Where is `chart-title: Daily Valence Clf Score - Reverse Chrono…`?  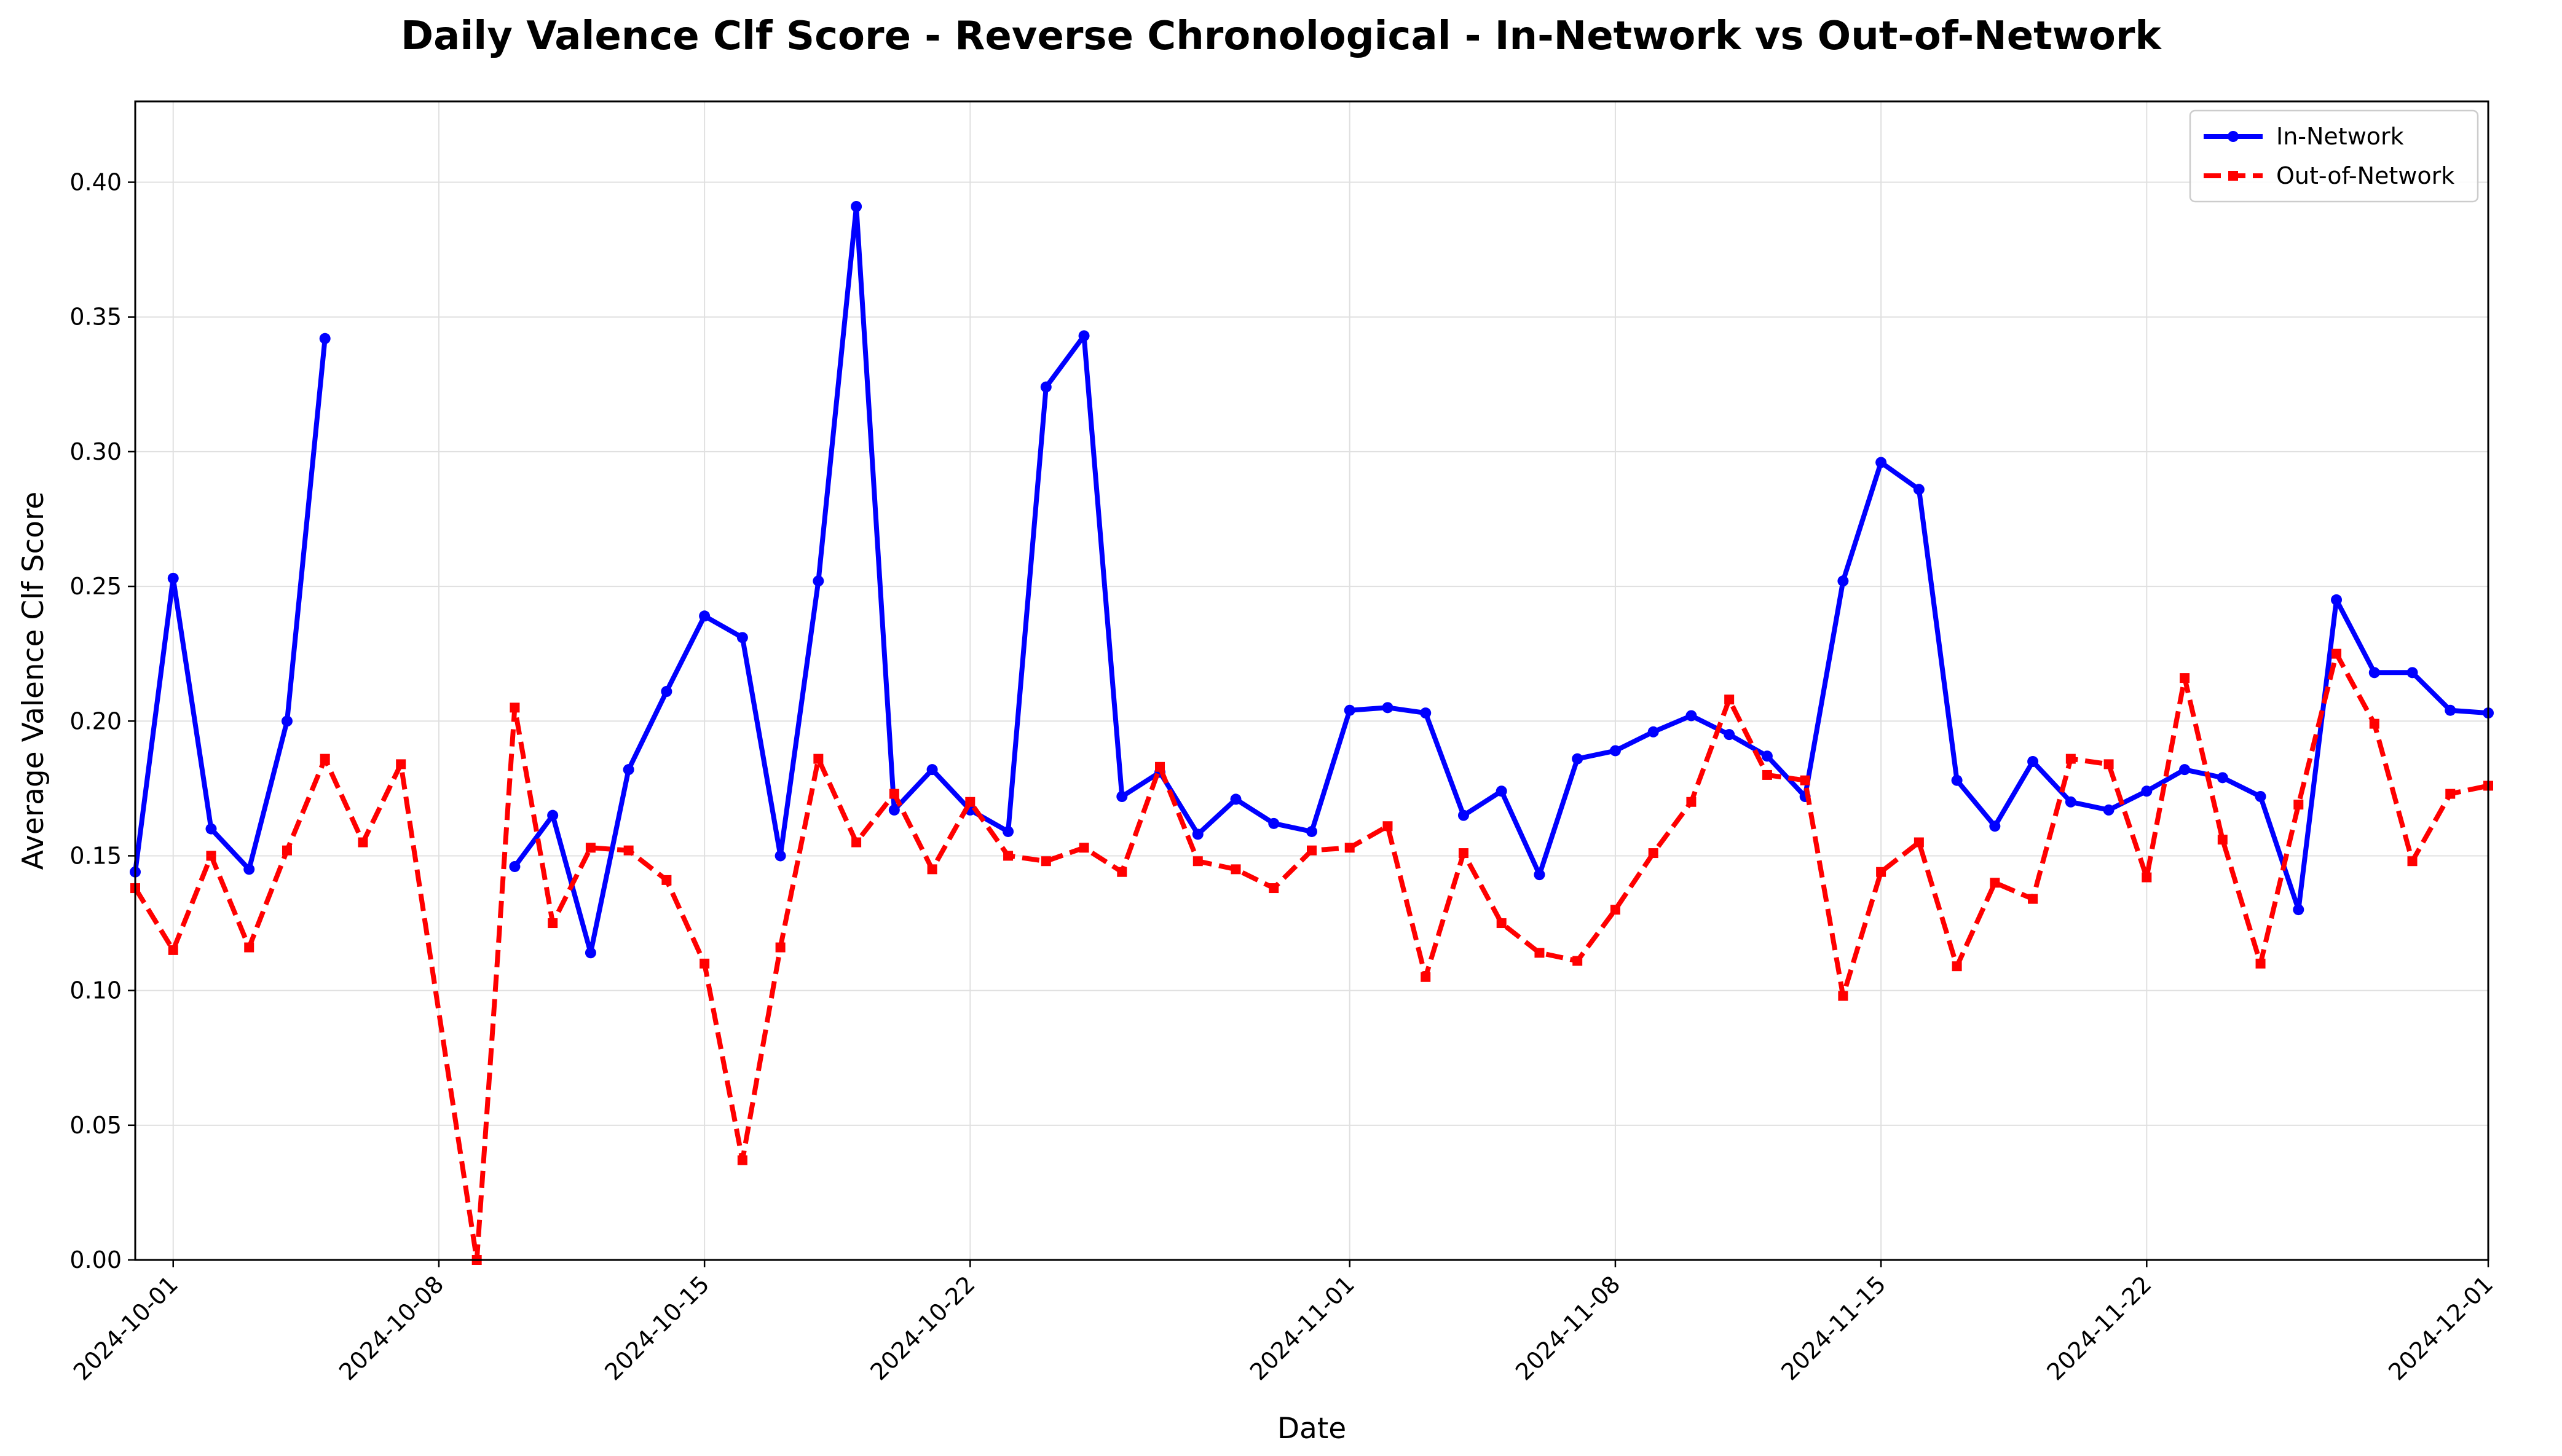
chart-title: Daily Valence Clf Score - Reverse Chrono… is located at coordinates (1281, 36).